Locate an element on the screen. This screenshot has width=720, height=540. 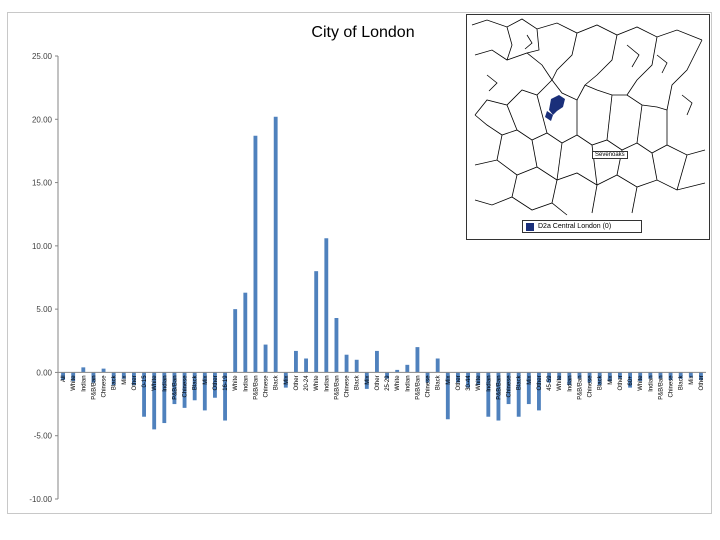
central-london-shading is located at coordinates (555, 108).